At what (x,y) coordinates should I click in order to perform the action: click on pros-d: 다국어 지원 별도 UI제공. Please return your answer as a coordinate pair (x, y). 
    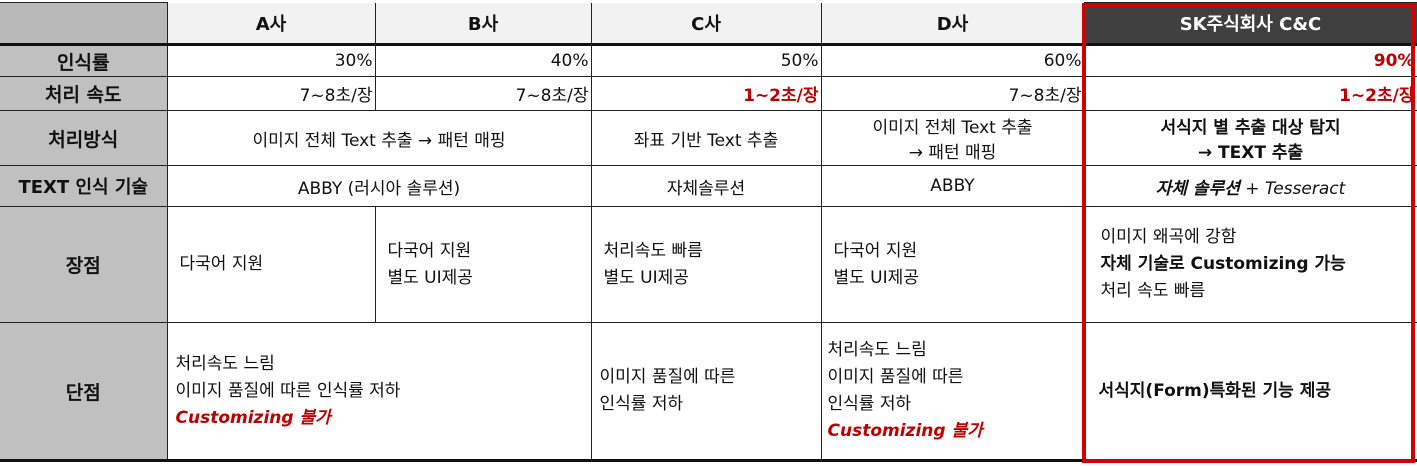
    Looking at the image, I should click on (952, 264).